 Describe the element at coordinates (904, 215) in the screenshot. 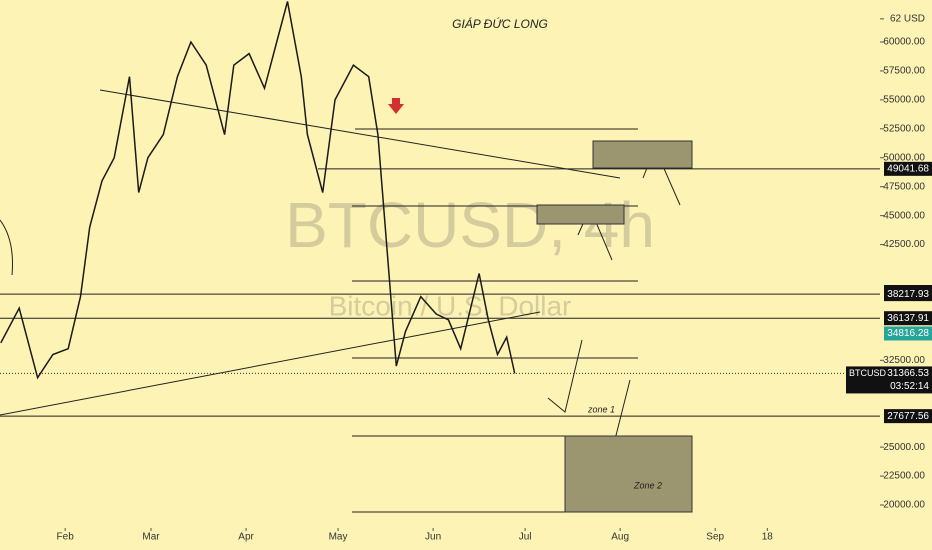

I see `y-tick-label: 45000.00` at that location.